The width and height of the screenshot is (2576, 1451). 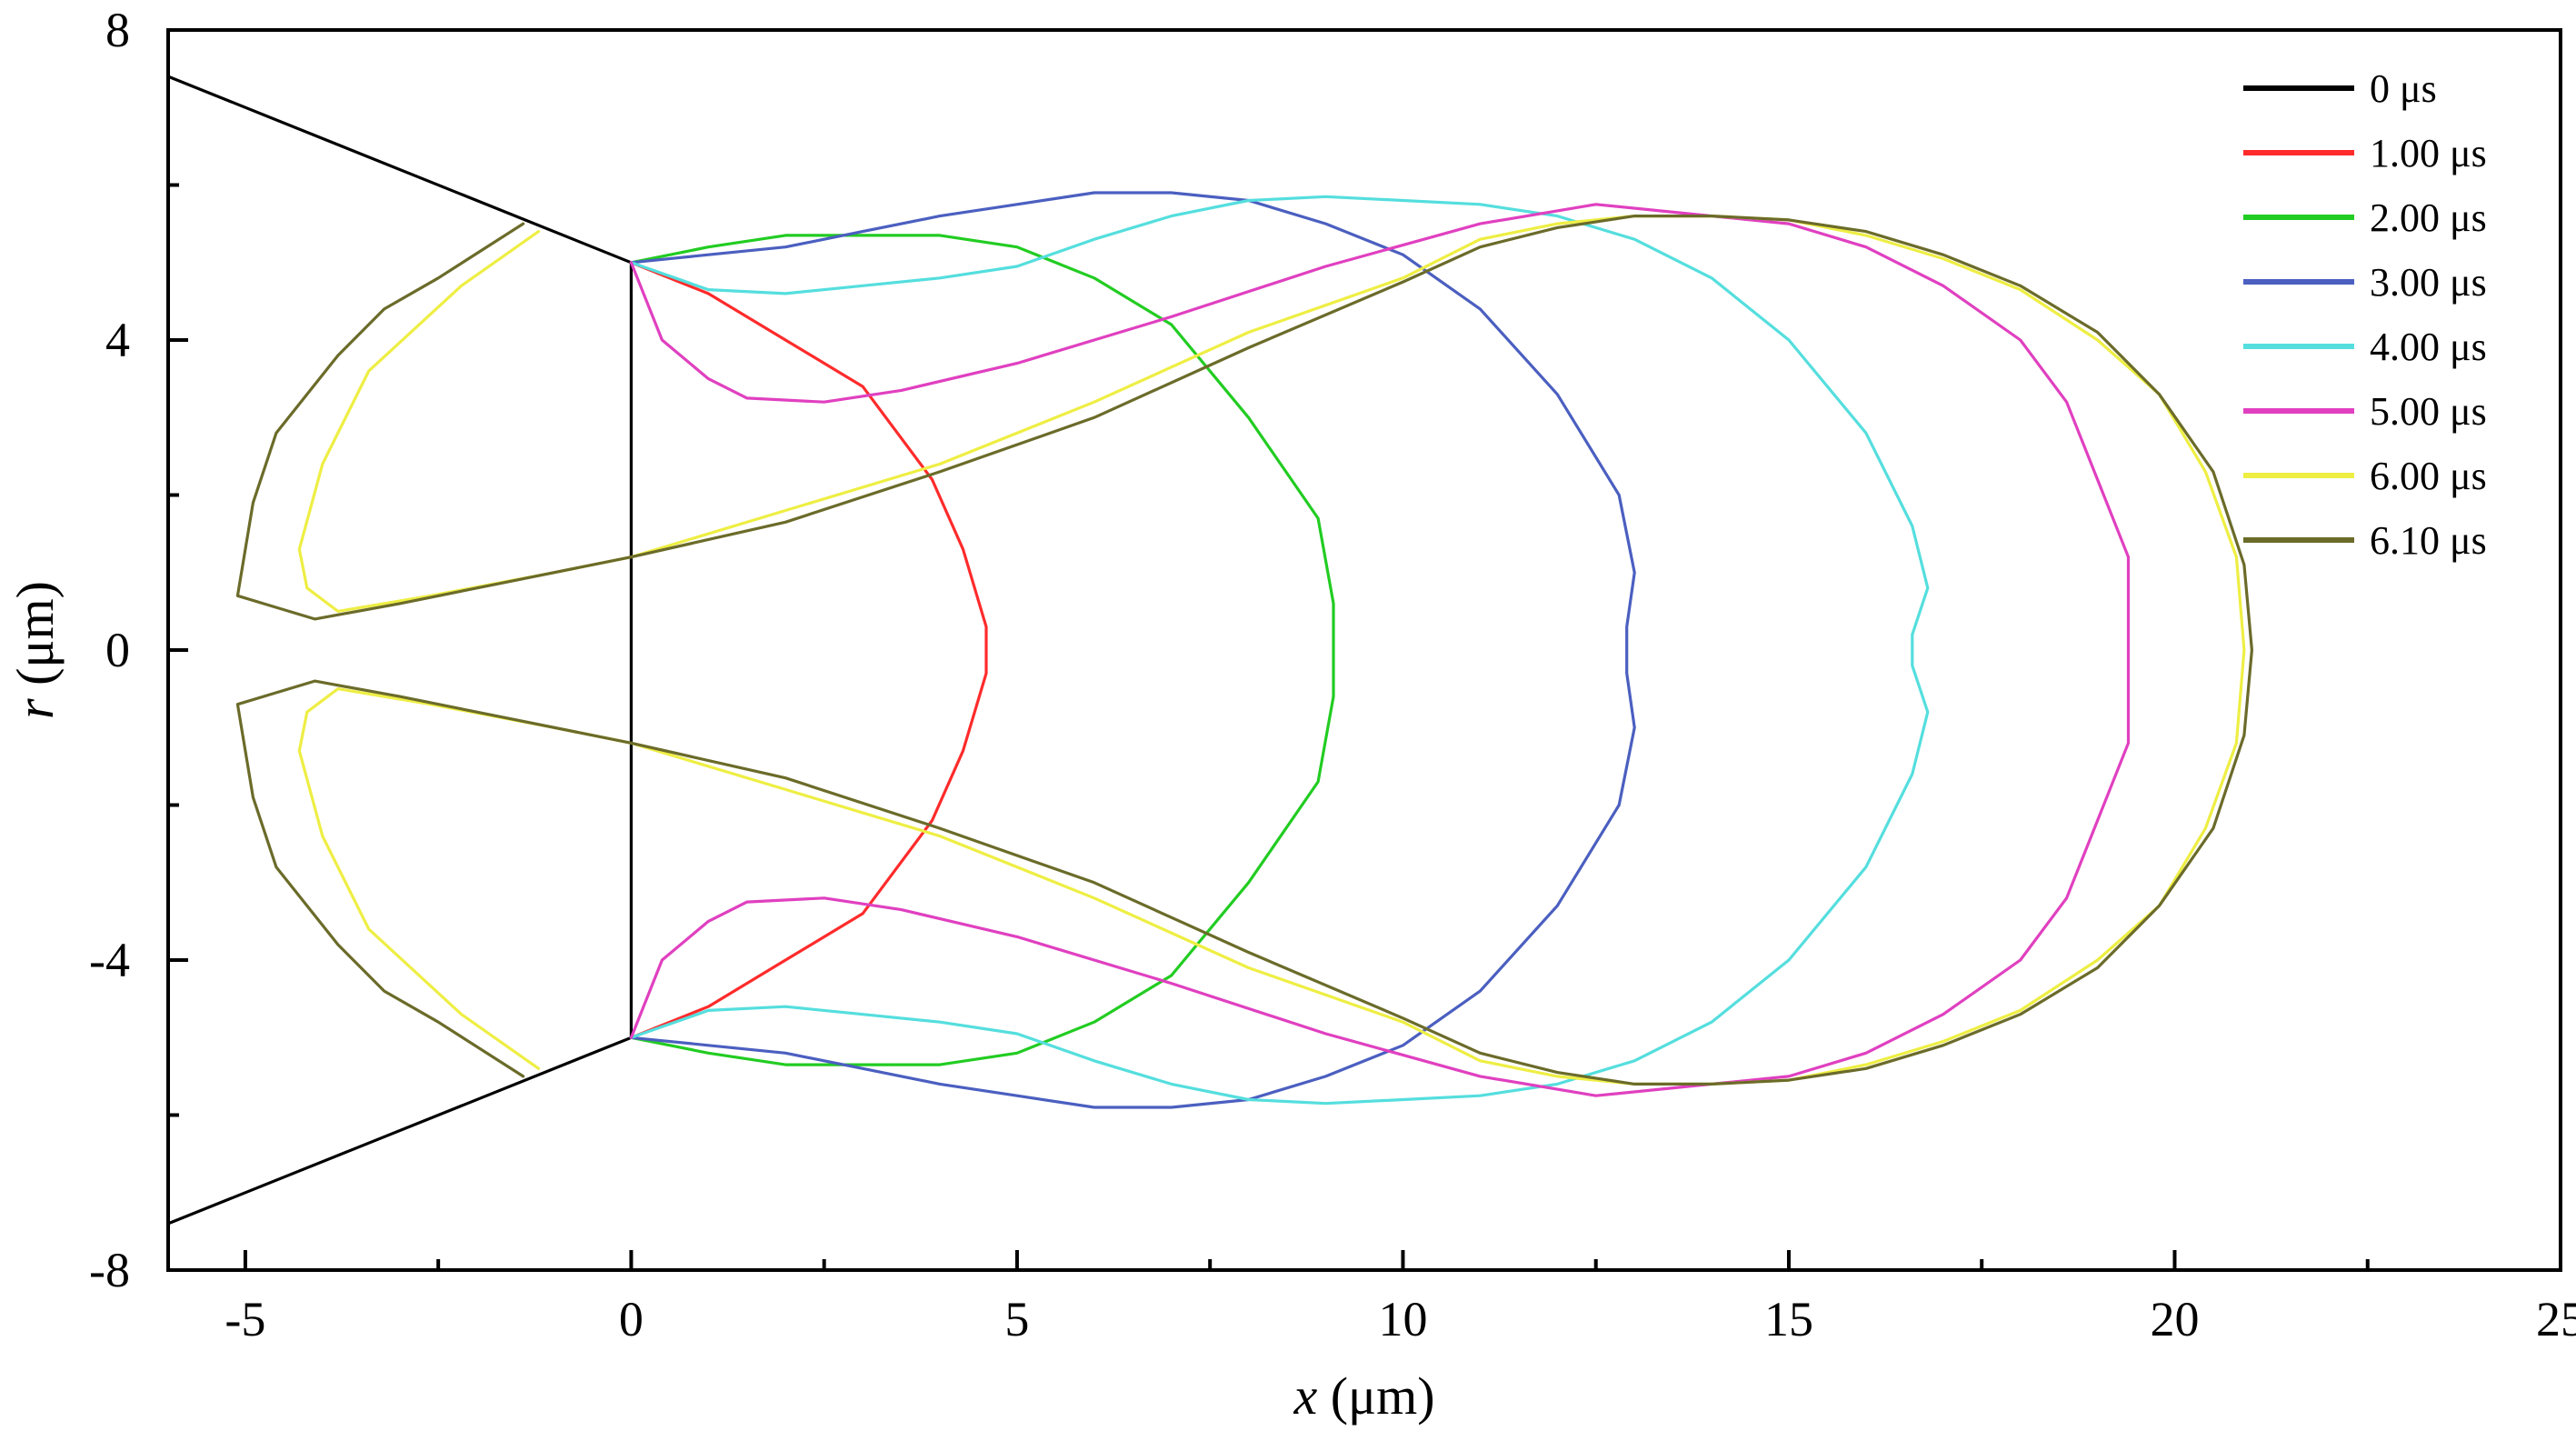 I want to click on legend-label-3: 3.00 μs, so click(x=2428, y=283).